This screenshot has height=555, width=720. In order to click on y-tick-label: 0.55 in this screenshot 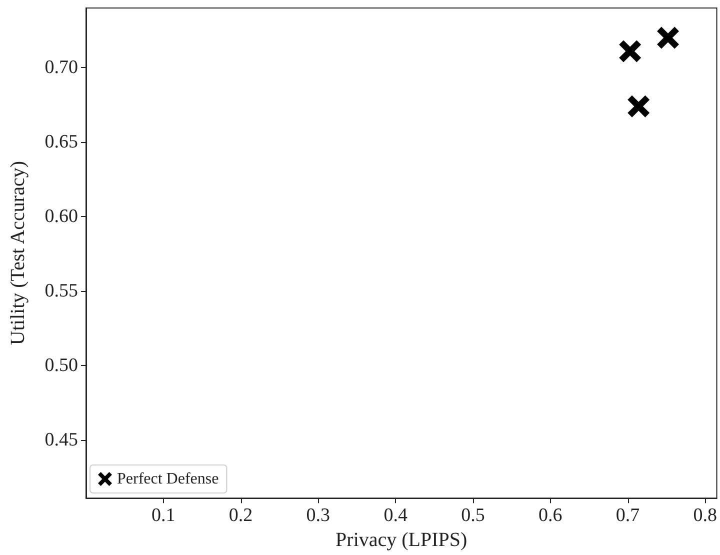, I will do `click(61, 291)`.